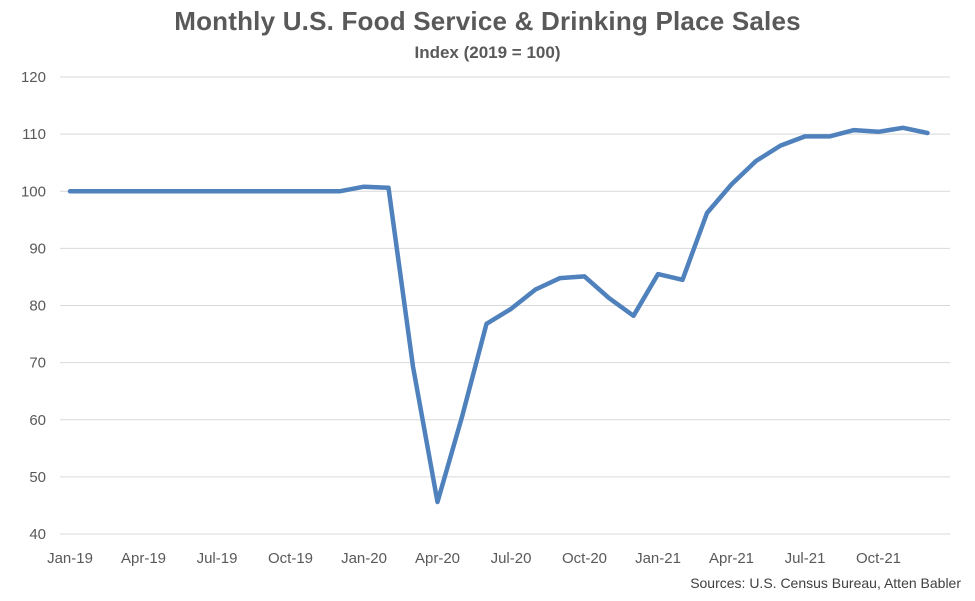 Image resolution: width=975 pixels, height=601 pixels. I want to click on x-tick-label: Apr-19, so click(143, 558).